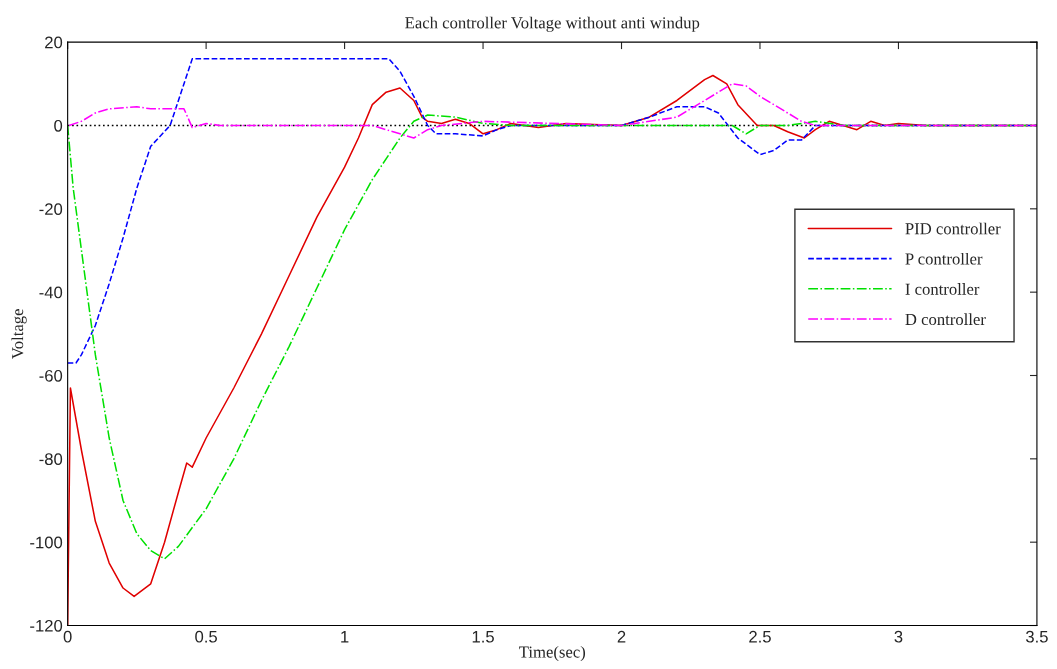 This screenshot has height=669, width=1057. Describe the element at coordinates (552, 111) in the screenshot. I see `line-series` at that location.